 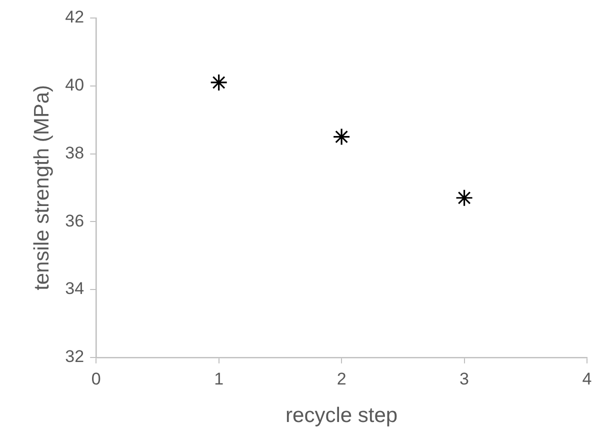 What do you see at coordinates (96, 378) in the screenshot?
I see `x-tick-label: 0` at bounding box center [96, 378].